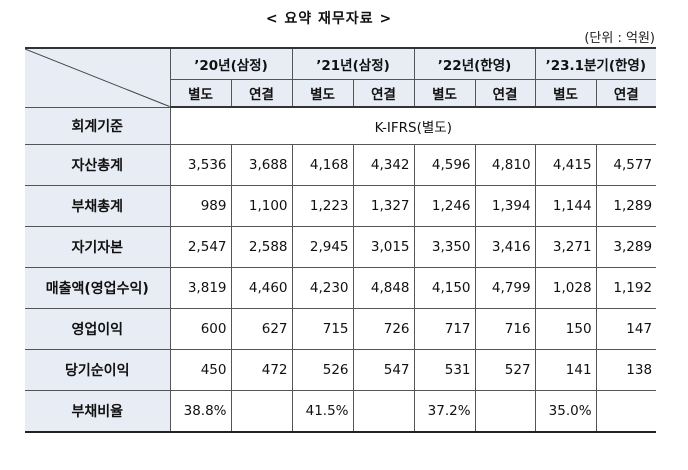 The height and width of the screenshot is (470, 688). What do you see at coordinates (626, 165) in the screenshot?
I see `table-cell: 4,577` at bounding box center [626, 165].